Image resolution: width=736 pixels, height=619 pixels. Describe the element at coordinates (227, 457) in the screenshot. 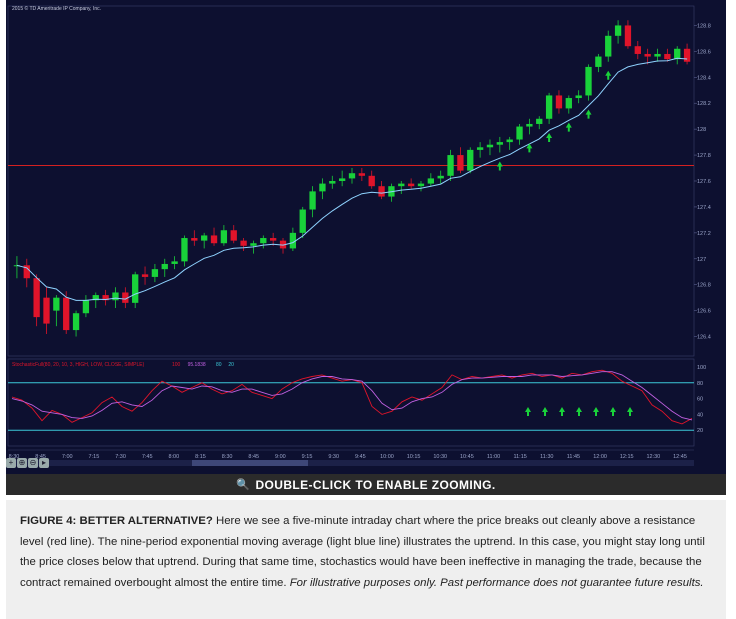

I see `x-tick-label: 8:30` at that location.